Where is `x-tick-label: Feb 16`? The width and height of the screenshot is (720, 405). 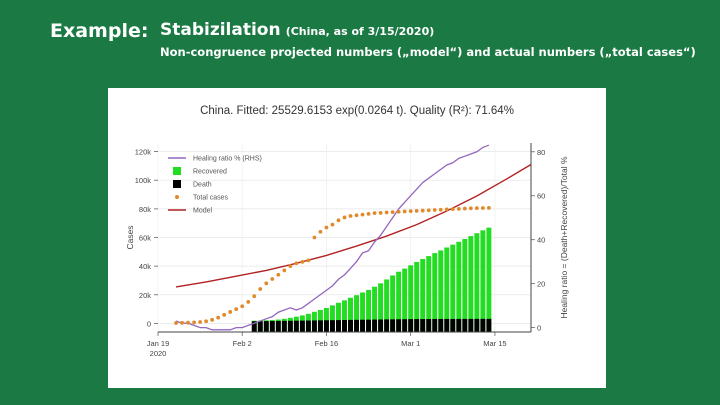
x-tick-label: Feb 16 is located at coordinates (326, 343).